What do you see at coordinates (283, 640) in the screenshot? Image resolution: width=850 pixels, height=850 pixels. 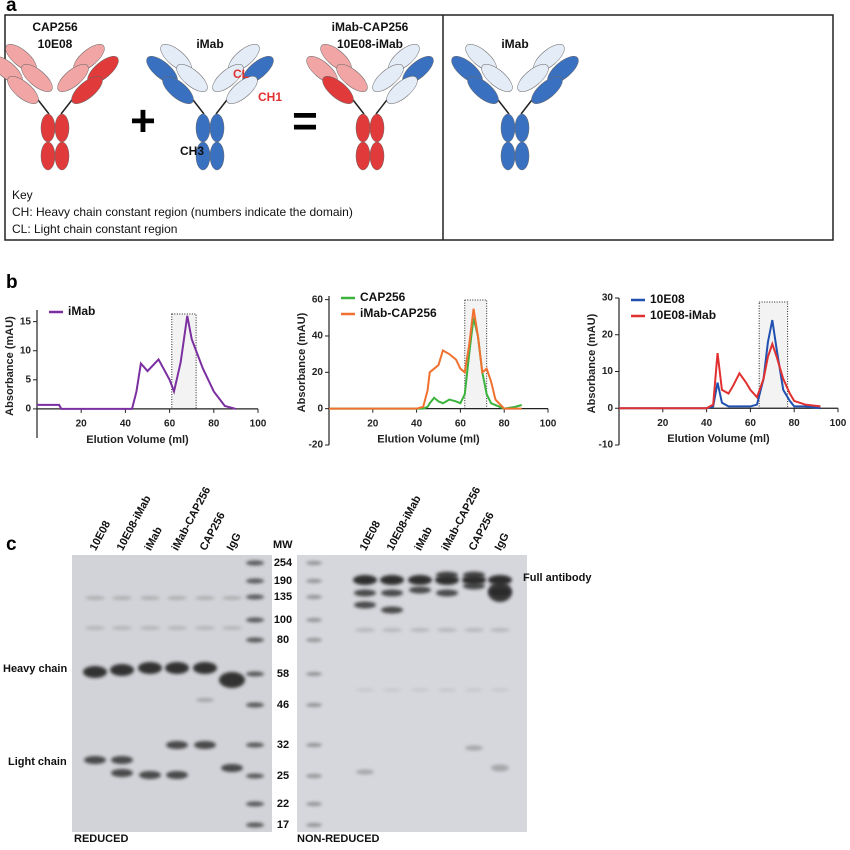 I see `mw-label: 80` at bounding box center [283, 640].